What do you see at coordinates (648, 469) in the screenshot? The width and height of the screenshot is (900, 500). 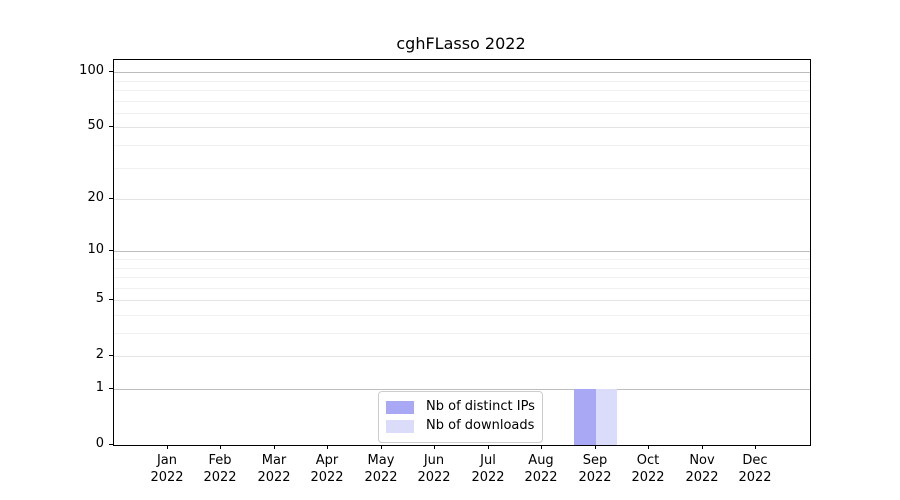 I see `x-tick-label: Oct 2022` at bounding box center [648, 469].